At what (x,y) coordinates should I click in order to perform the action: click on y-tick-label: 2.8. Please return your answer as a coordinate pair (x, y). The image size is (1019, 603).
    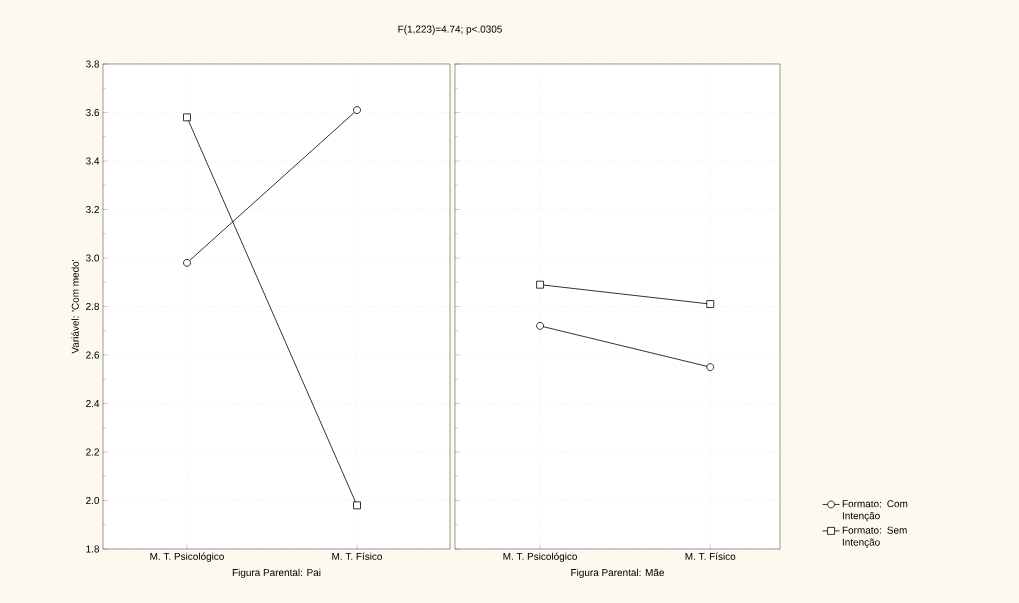
    Looking at the image, I should click on (93, 306).